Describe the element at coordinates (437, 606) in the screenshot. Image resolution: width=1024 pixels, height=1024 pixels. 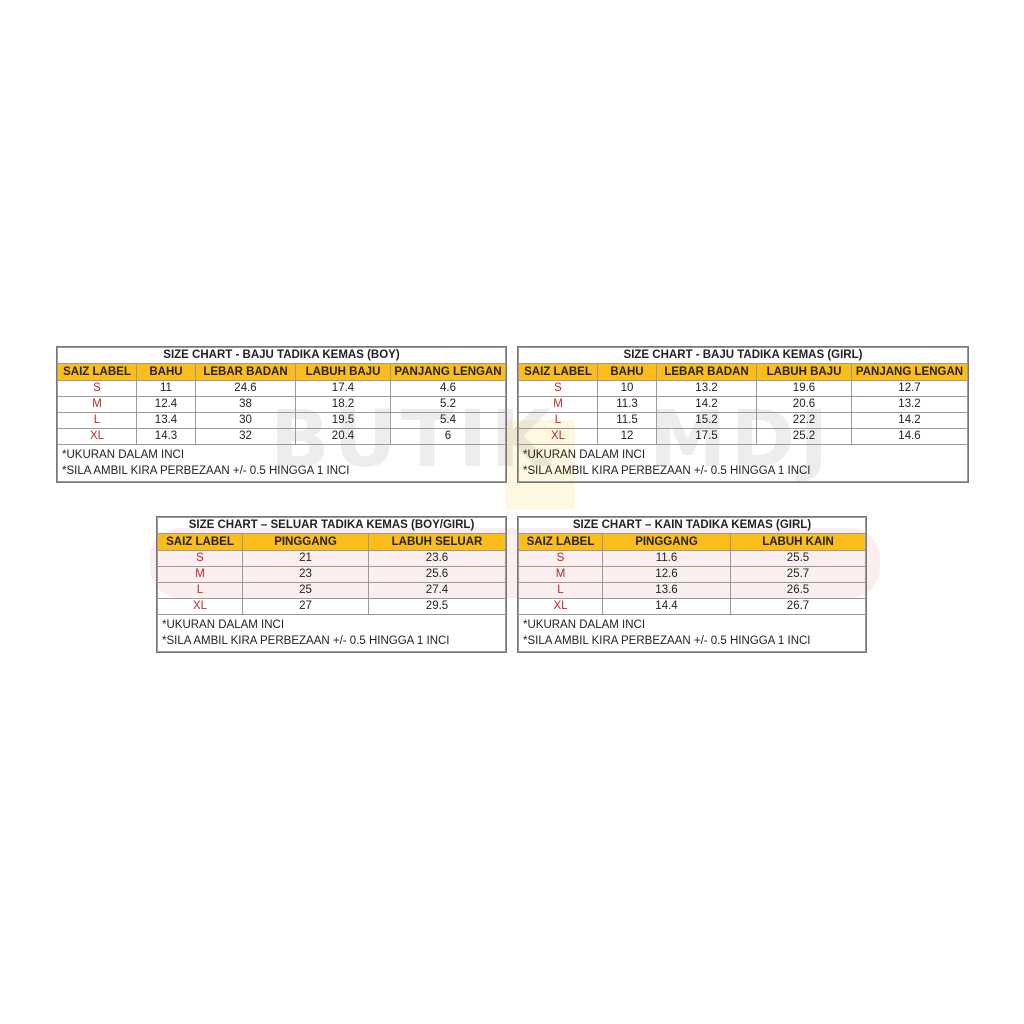
I see `measurement-cell: 29.5` at that location.